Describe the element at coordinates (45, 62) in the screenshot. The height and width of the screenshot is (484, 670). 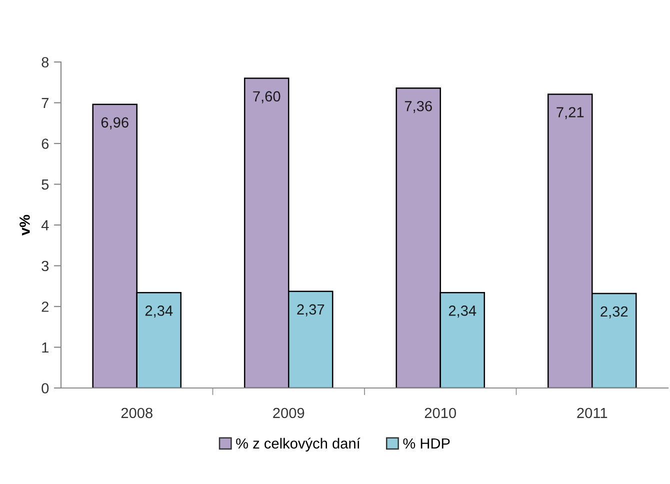
I see `y-tick-label: 8` at that location.